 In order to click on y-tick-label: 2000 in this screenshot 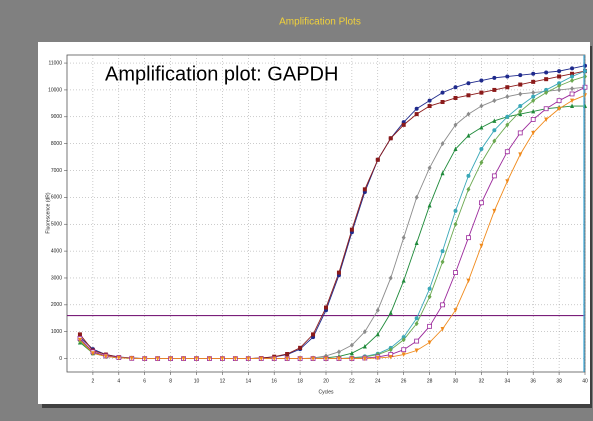, I will do `click(56, 305)`.